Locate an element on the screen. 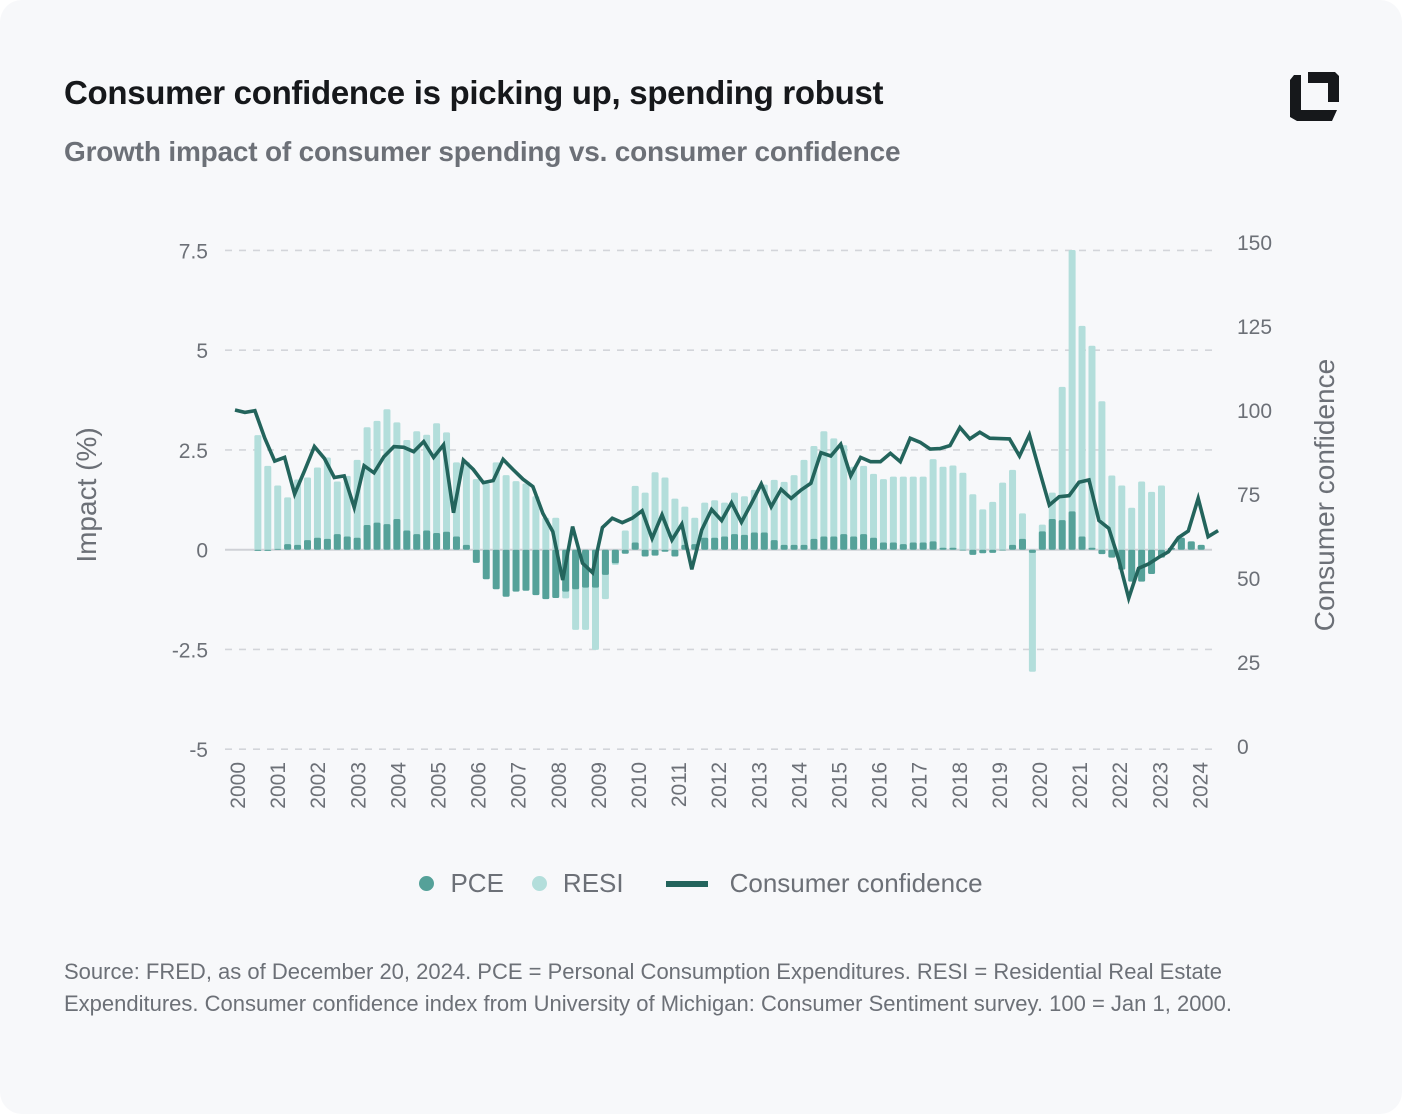 This screenshot has height=1114, width=1402. legend-swatch-pce is located at coordinates (427, 883).